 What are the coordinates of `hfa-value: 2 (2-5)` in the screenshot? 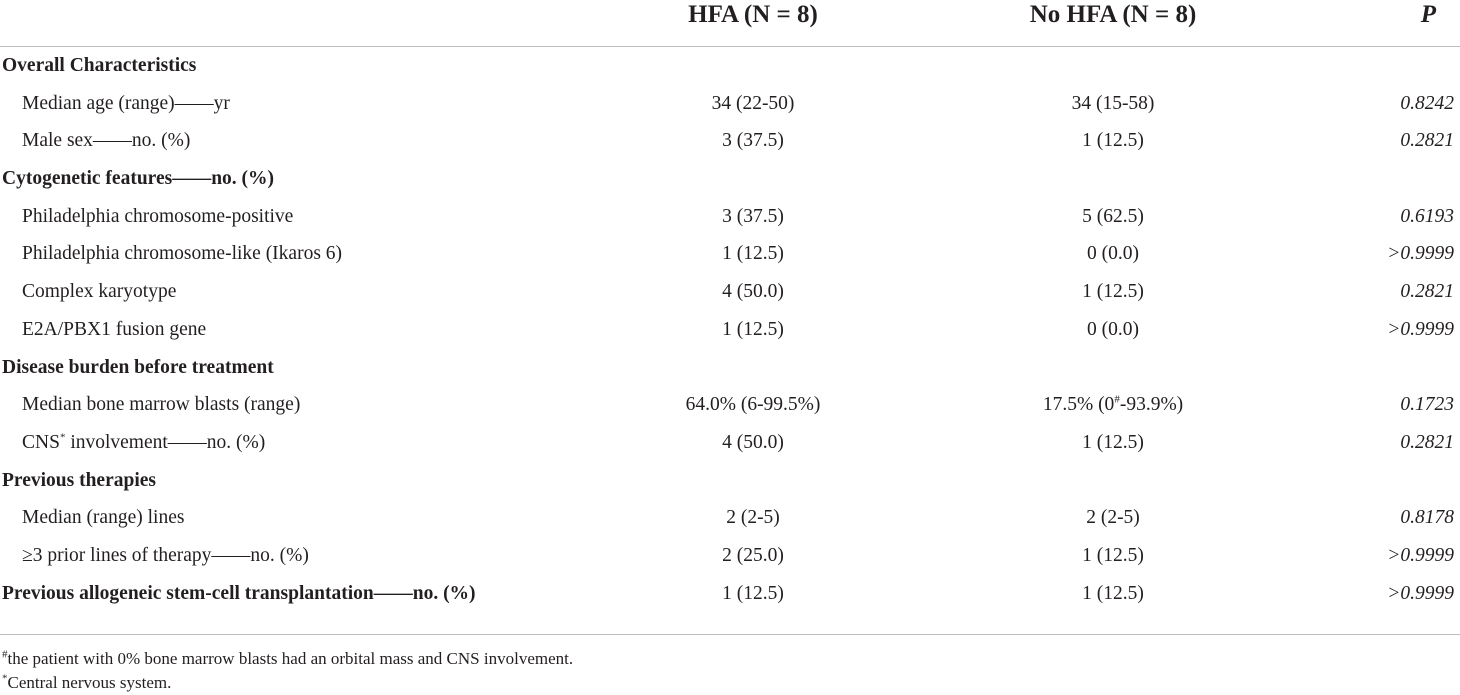 It's located at (753, 518).